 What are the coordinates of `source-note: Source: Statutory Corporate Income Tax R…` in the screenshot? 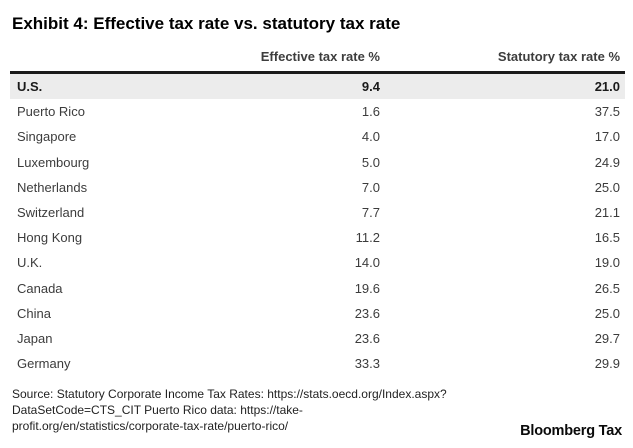 It's located at (267, 410).